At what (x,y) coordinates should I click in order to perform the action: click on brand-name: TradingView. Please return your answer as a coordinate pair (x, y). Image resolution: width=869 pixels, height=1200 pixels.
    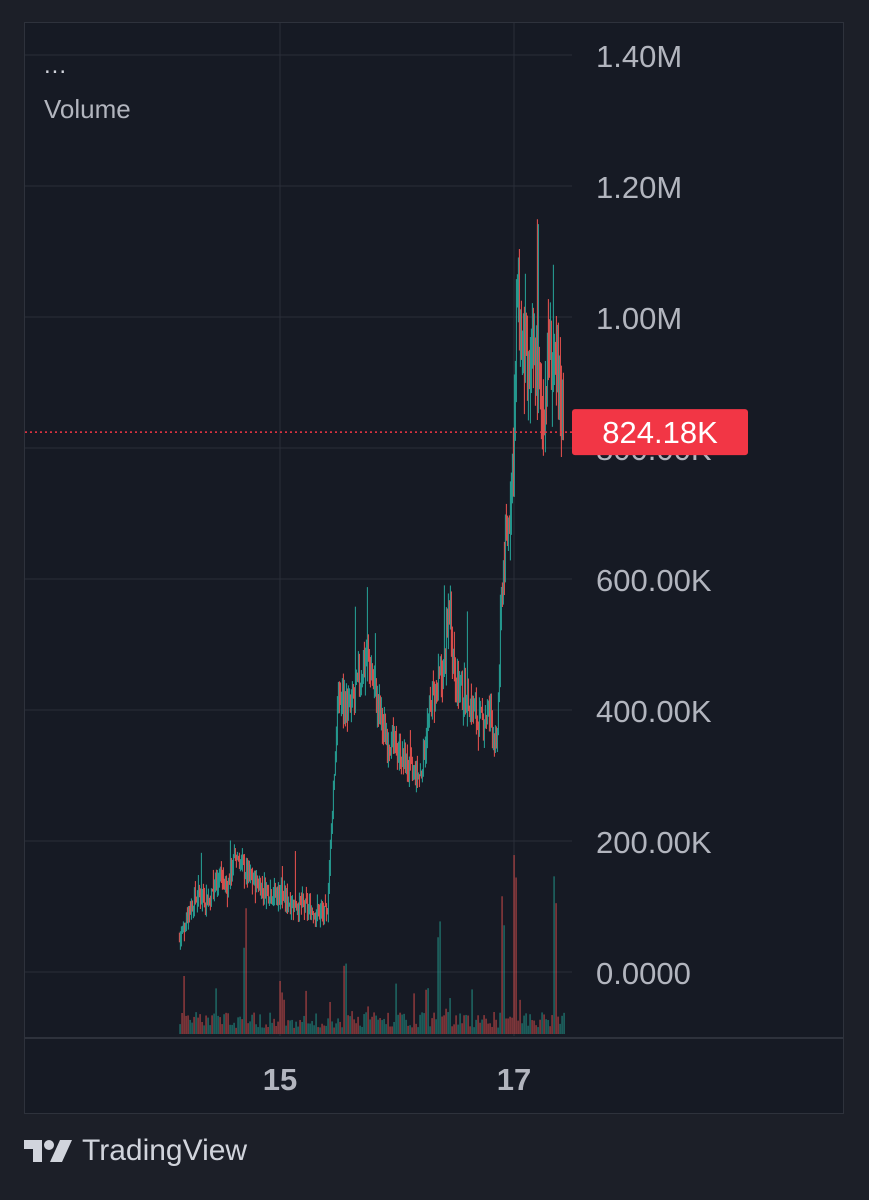
    Looking at the image, I should click on (165, 1150).